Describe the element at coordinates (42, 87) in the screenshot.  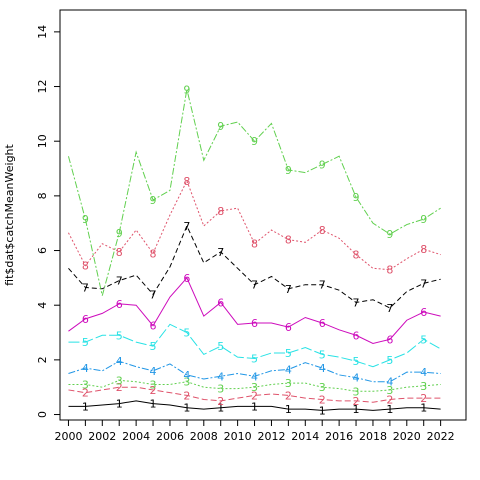
I see `y-tick-label: 12` at that location.